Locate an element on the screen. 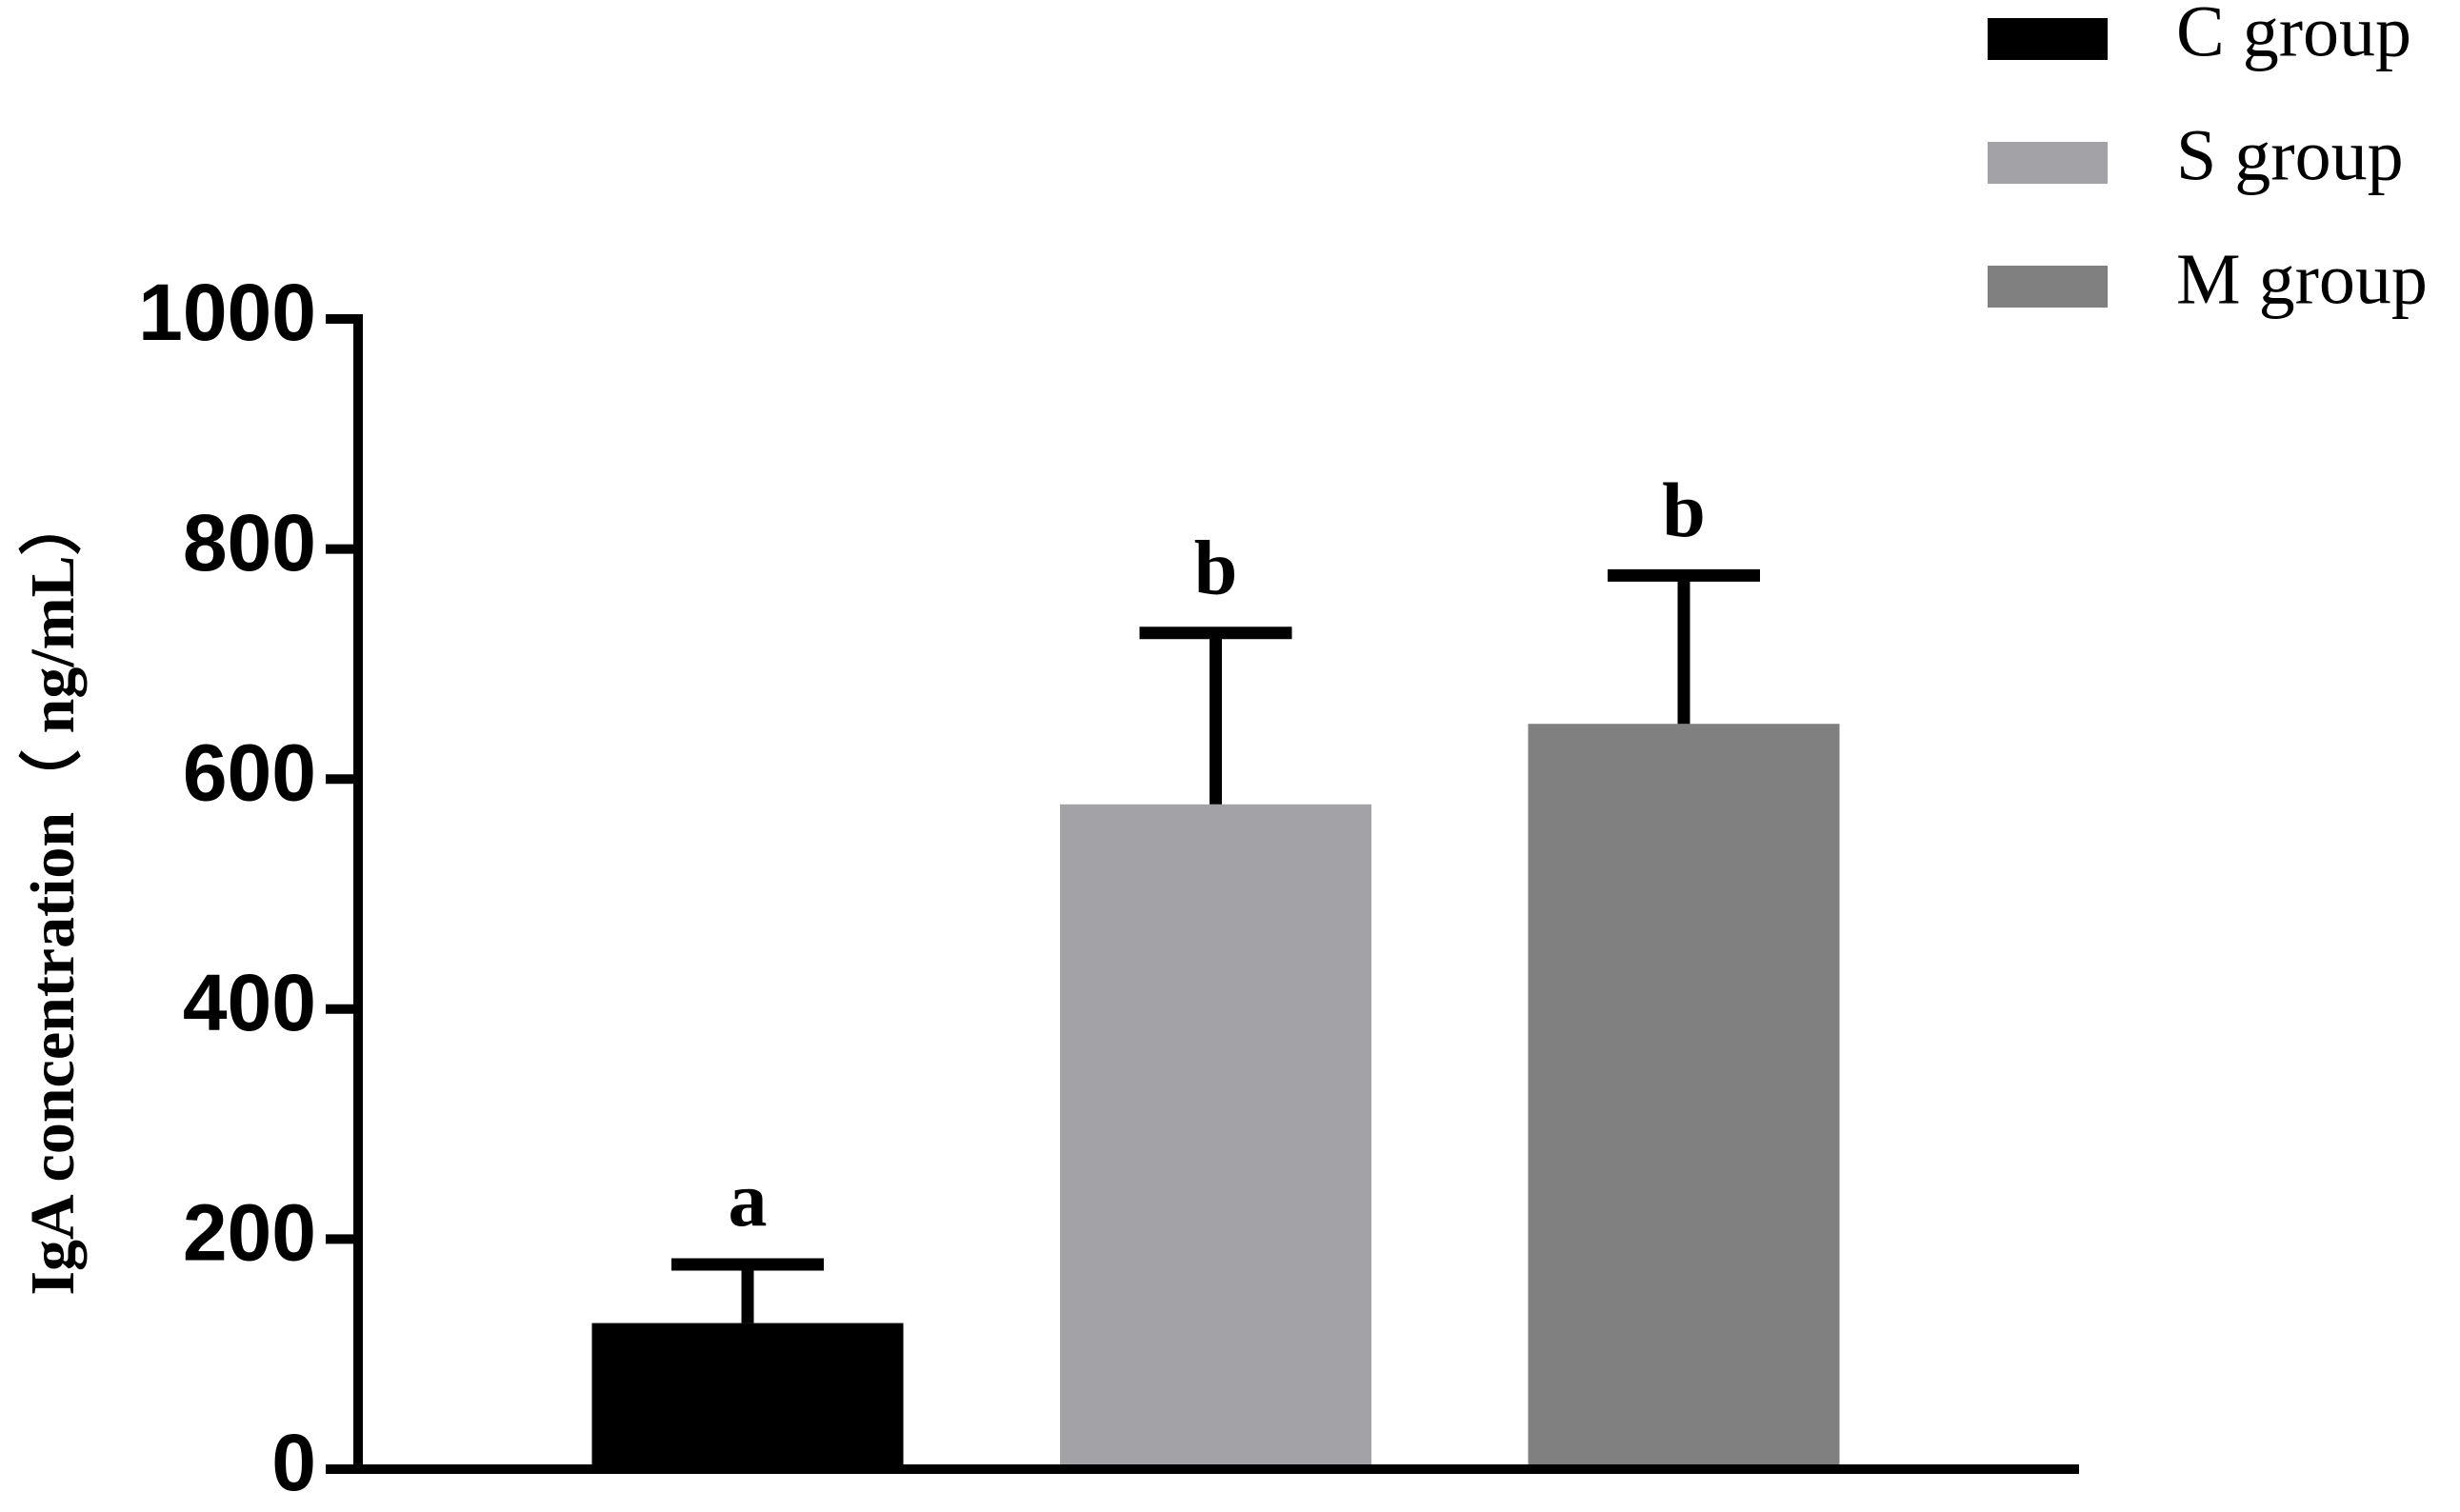 Image resolution: width=2460 pixels, height=1512 pixels. legend-label: C group is located at coordinates (2293, 35).